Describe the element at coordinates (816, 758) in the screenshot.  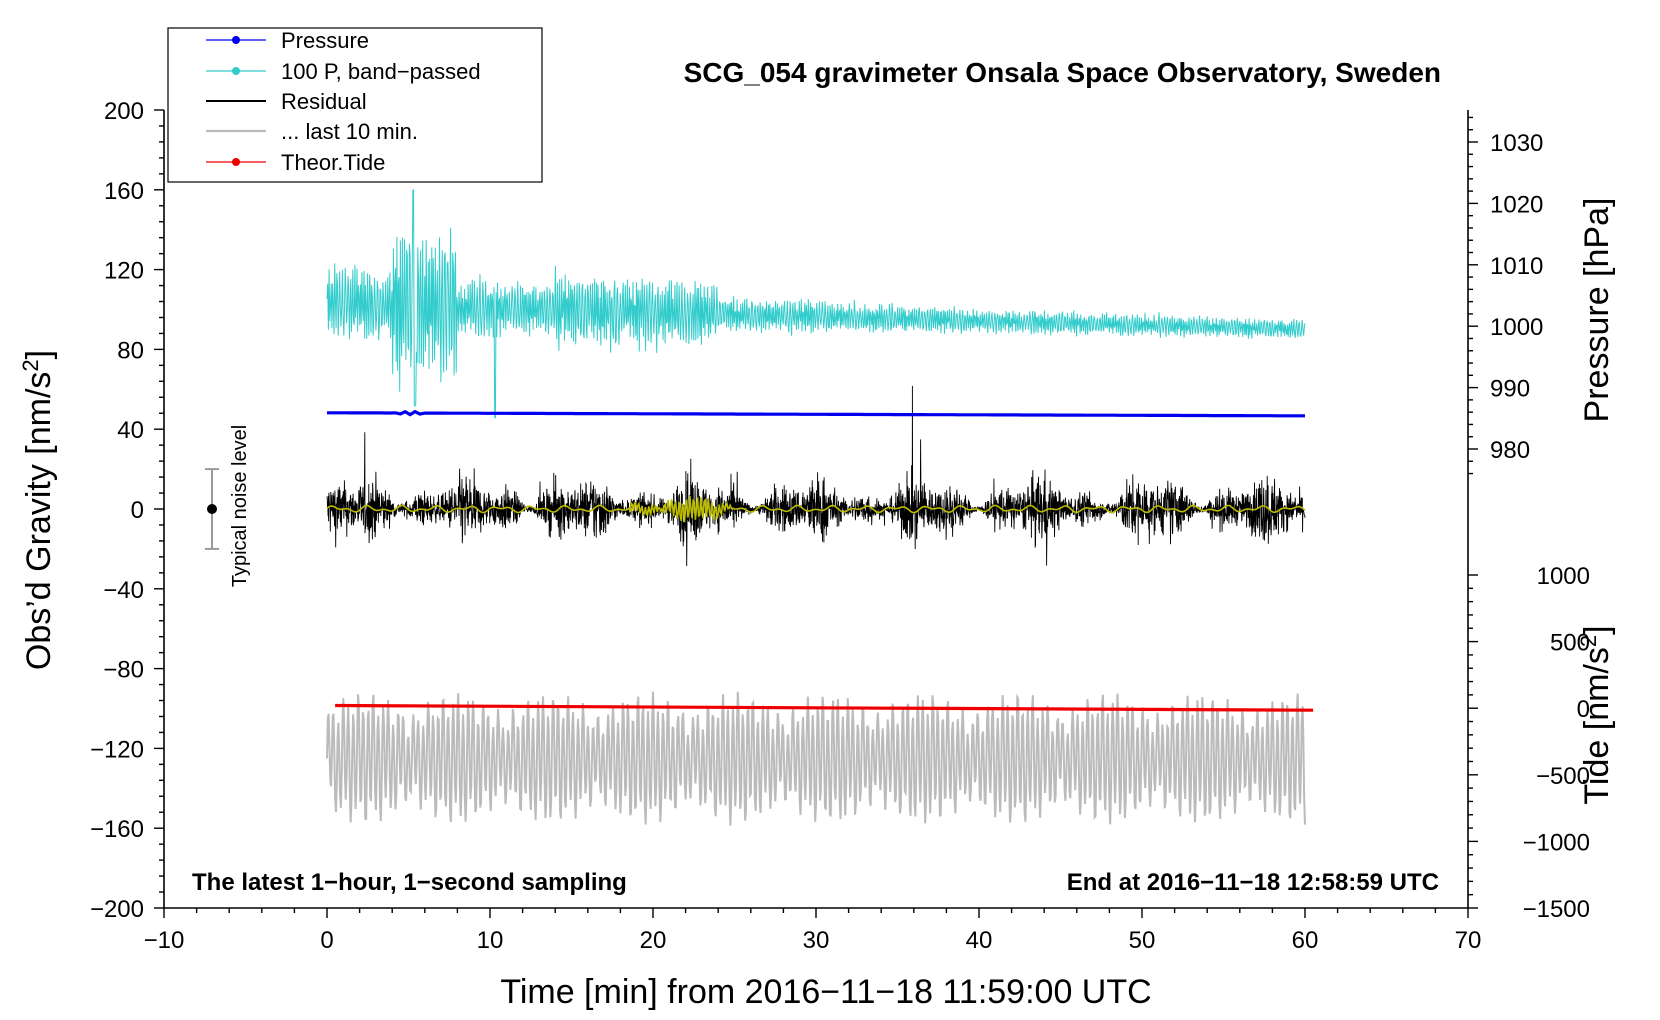
I see `series-last10min` at that location.